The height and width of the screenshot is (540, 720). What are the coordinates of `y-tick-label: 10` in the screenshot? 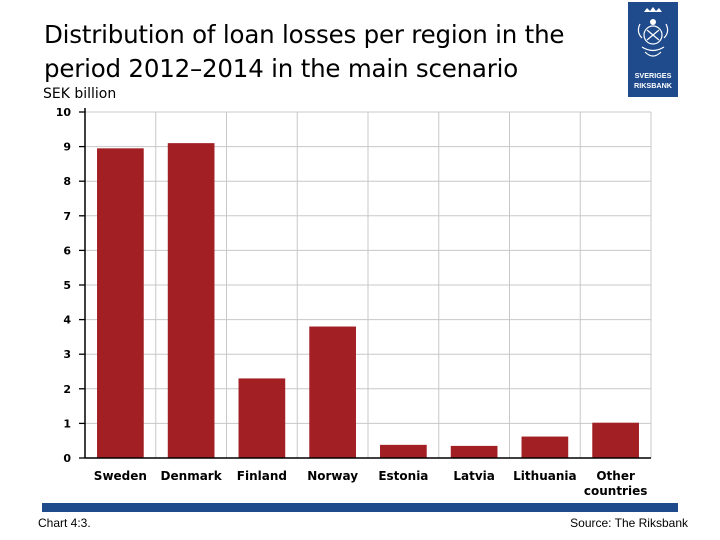 It's located at (64, 112).